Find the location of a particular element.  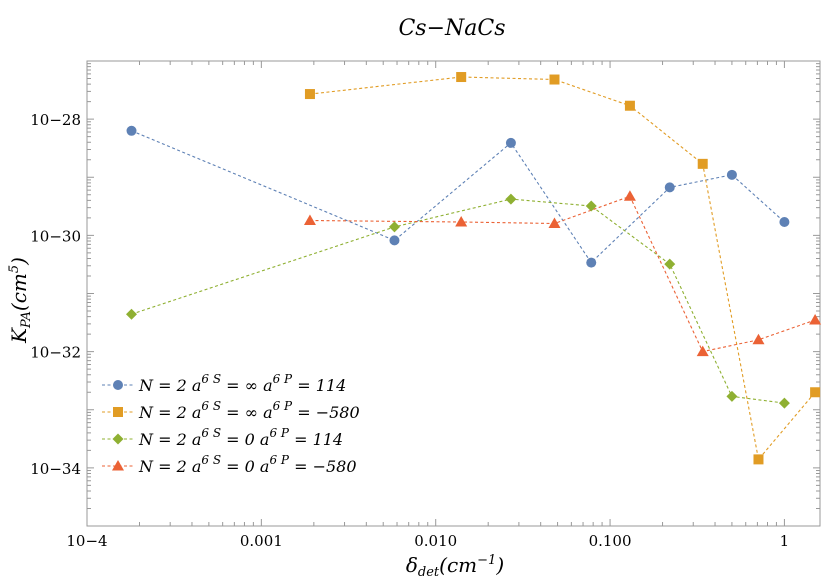

y-tick-label: 10−30 is located at coordinates (55, 236).